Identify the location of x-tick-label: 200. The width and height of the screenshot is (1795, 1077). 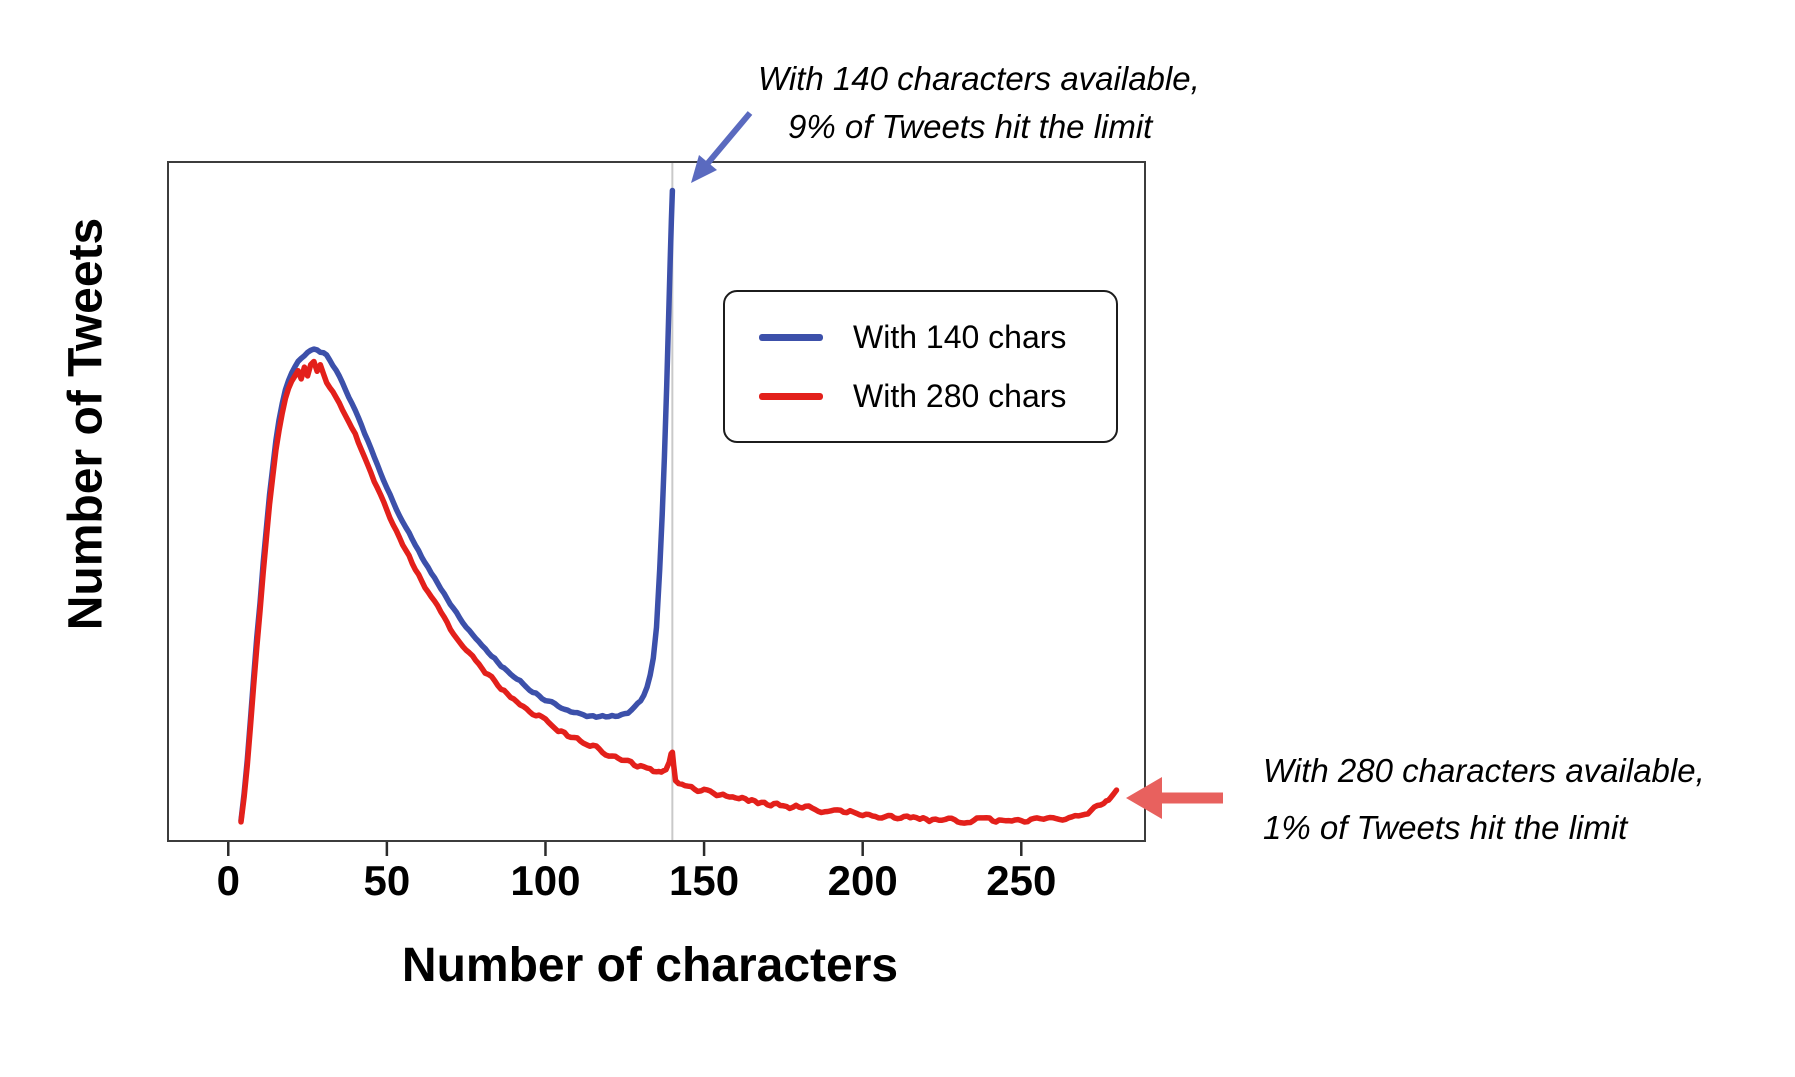
(862, 880).